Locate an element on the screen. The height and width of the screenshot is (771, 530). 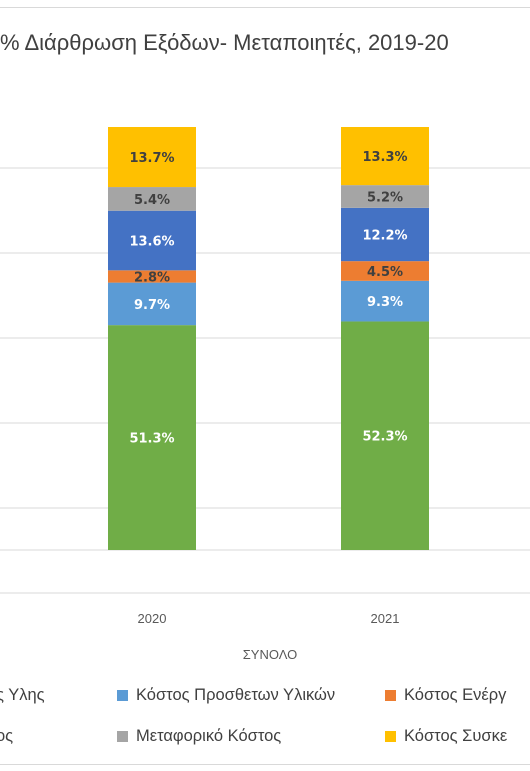
data-label: 12.2% is located at coordinates (384, 235).